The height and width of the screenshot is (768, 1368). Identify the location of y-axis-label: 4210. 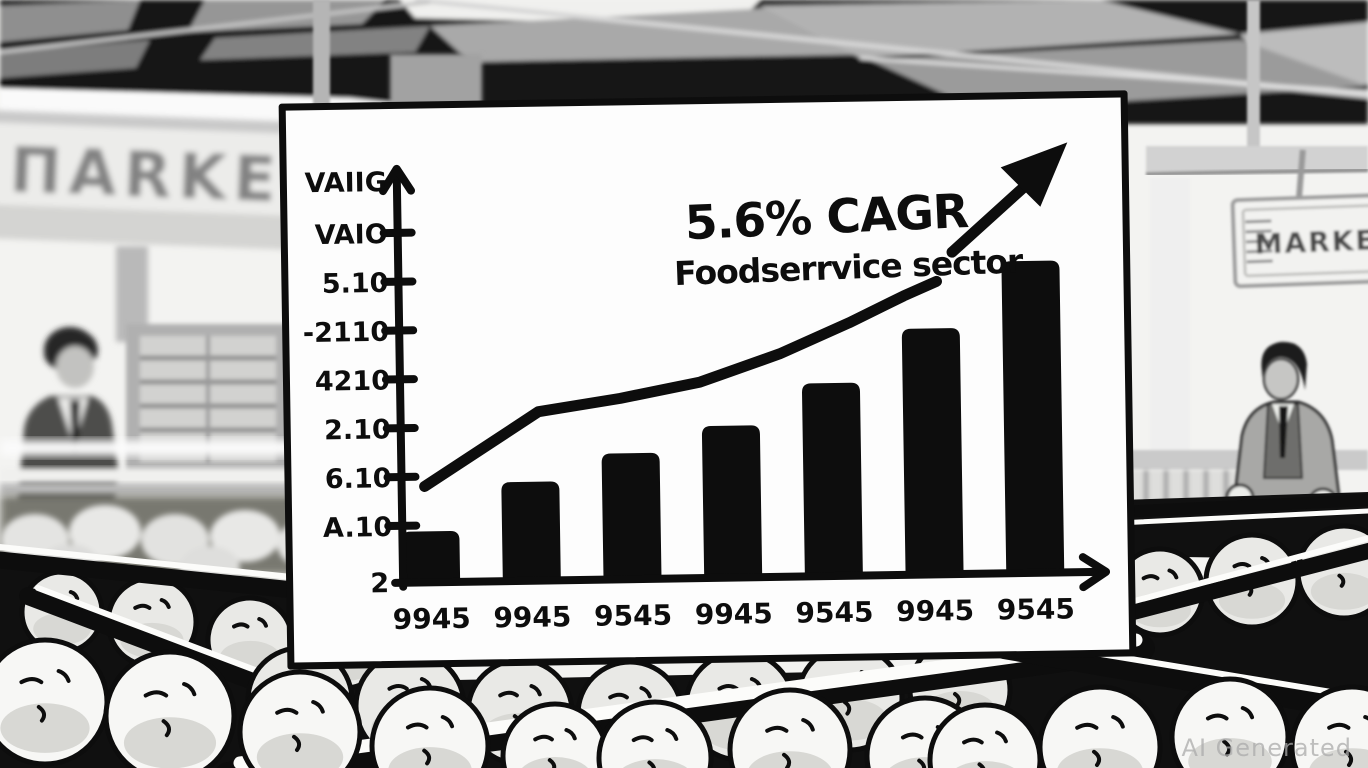
(353, 381).